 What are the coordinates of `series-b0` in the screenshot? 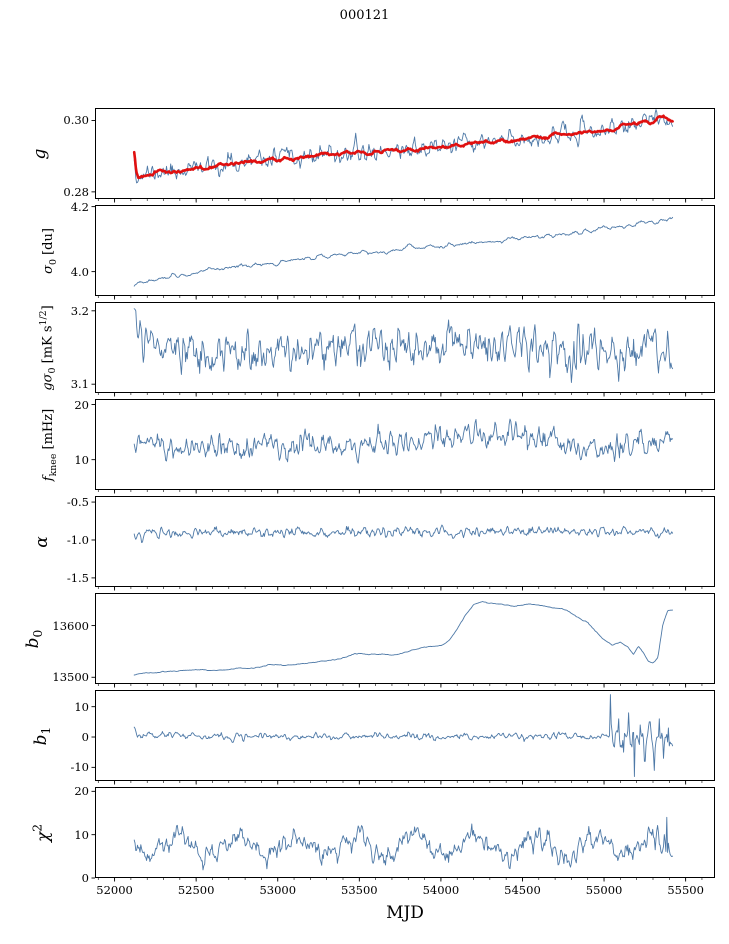 It's located at (403, 638).